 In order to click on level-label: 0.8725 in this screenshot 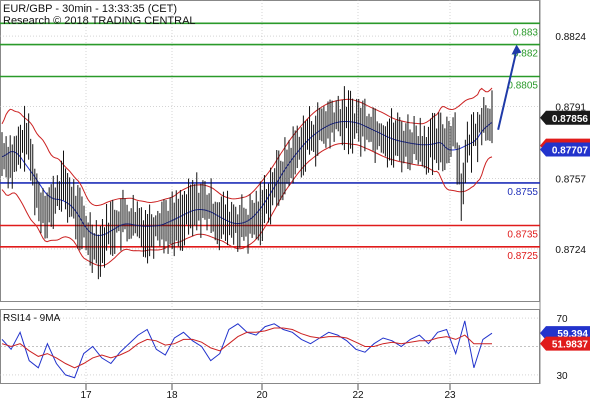, I will do `click(522, 256)`.